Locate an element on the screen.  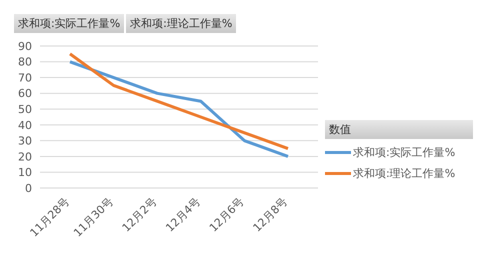
y-tick-label: 20 is located at coordinates (25, 157).